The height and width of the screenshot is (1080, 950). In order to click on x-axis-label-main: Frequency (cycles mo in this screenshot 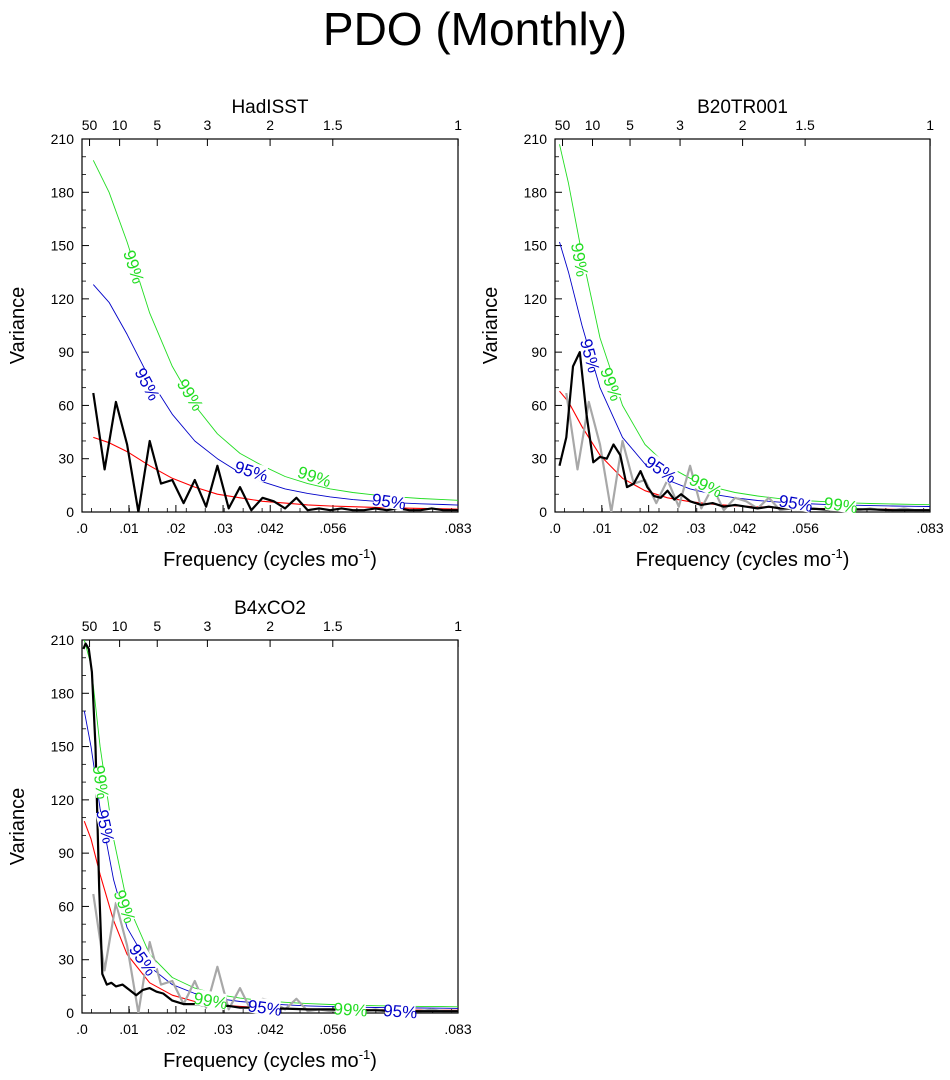, I will do `click(734, 560)`.